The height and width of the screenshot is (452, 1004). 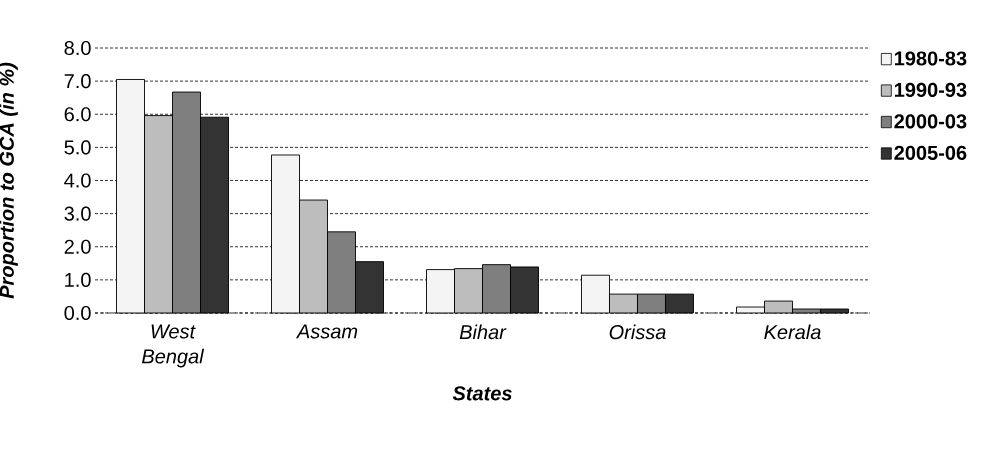 I want to click on x-tick-label: West Bengal, so click(x=173, y=346).